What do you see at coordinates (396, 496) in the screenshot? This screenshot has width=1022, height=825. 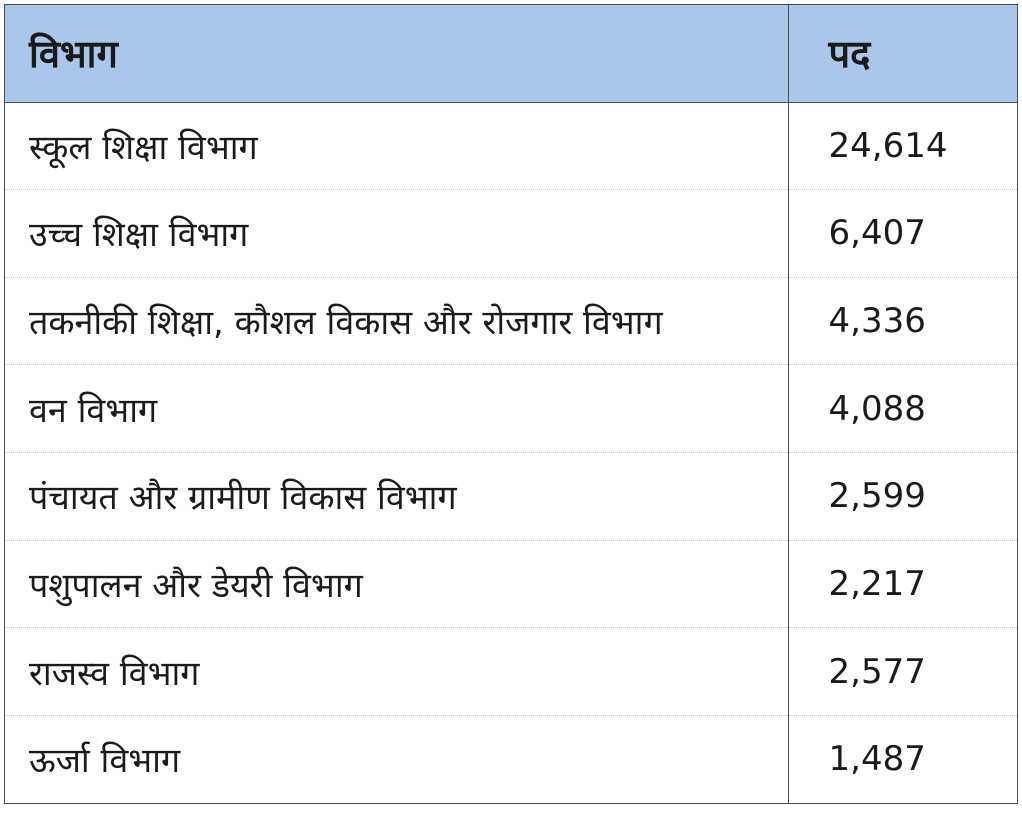 I see `department-cell: पंचायत और ग्रामीण विकास विभाग` at bounding box center [396, 496].